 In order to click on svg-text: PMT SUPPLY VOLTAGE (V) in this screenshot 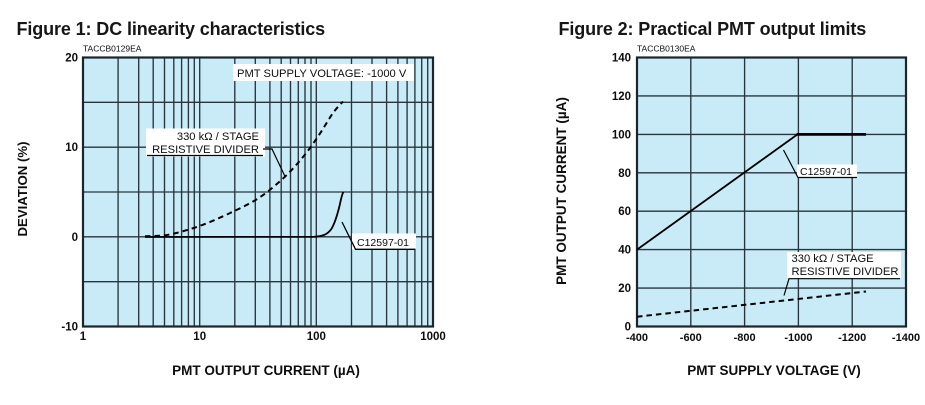, I will do `click(774, 370)`.